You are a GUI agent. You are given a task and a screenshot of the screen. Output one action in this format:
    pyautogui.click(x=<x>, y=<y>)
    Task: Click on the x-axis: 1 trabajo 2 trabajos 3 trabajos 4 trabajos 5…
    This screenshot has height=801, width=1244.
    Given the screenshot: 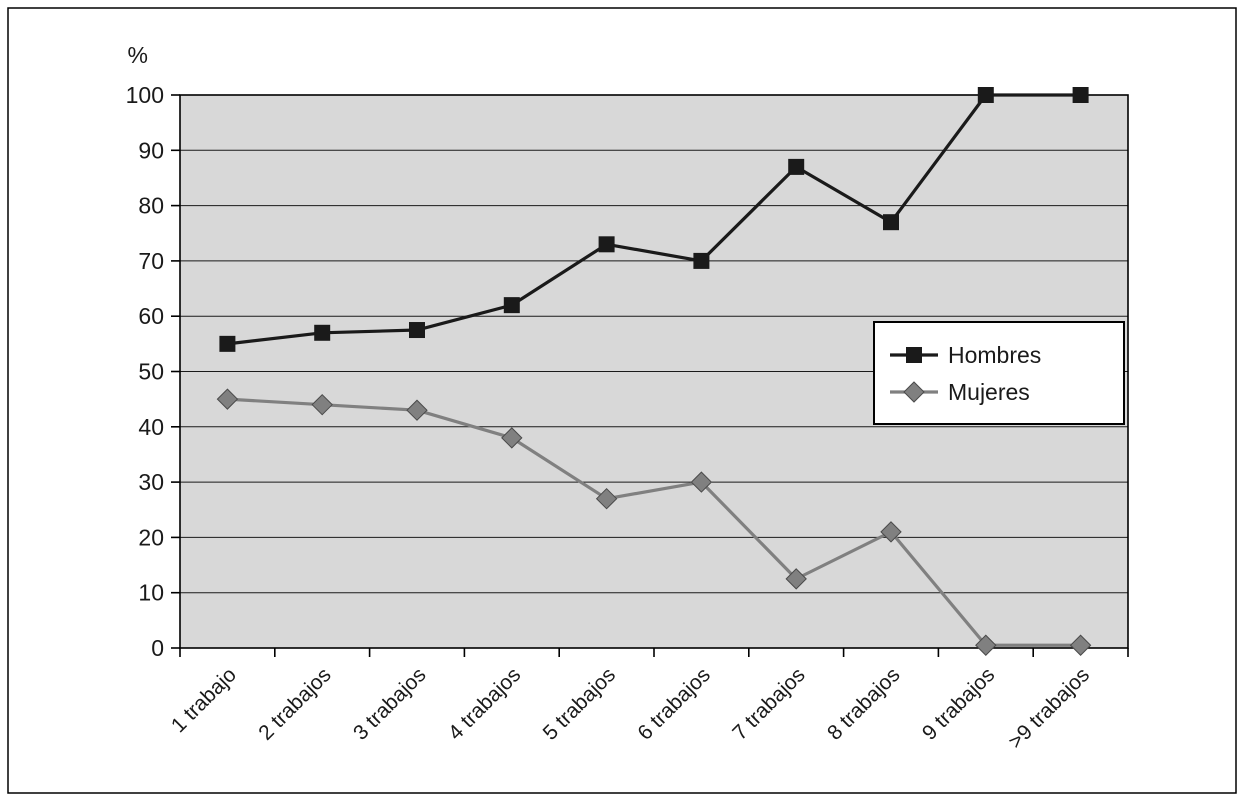 What is the action you would take?
    pyautogui.click(x=648, y=700)
    